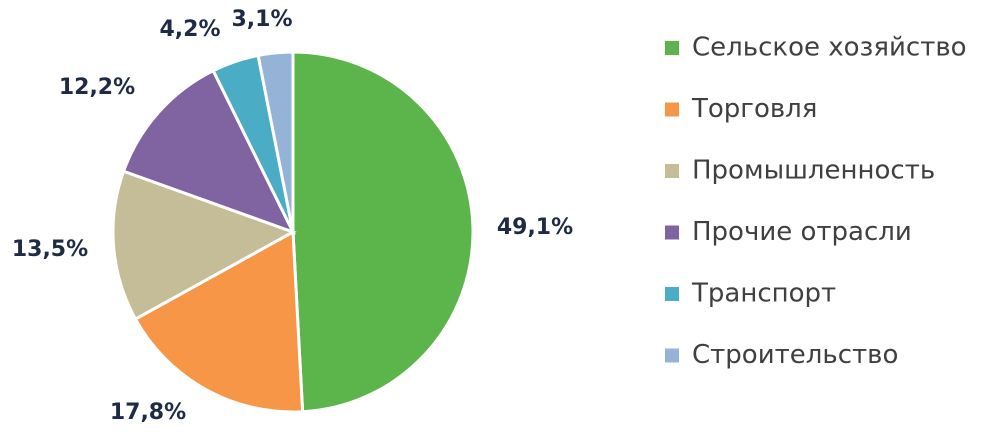 The height and width of the screenshot is (439, 1007). What do you see at coordinates (261, 19) in the screenshot?
I see `data-label: 3,1%` at bounding box center [261, 19].